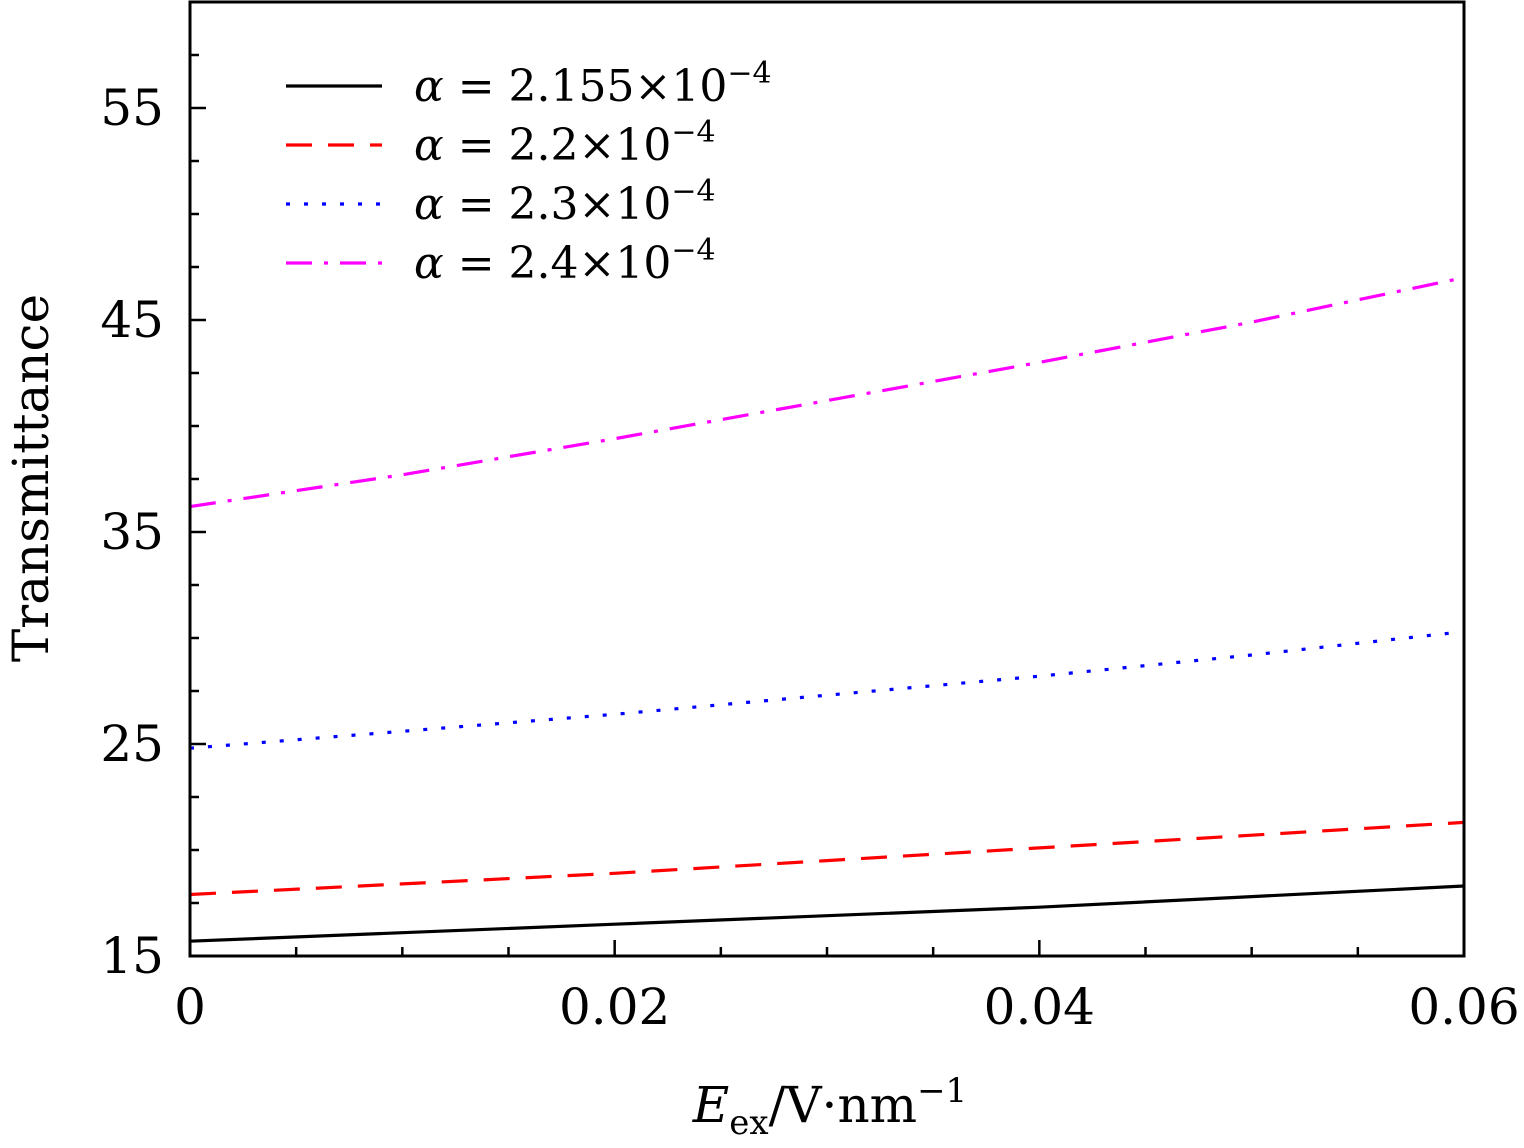 The height and width of the screenshot is (1148, 1524). Describe the element at coordinates (132, 956) in the screenshot. I see `y-tick-label: 15` at that location.